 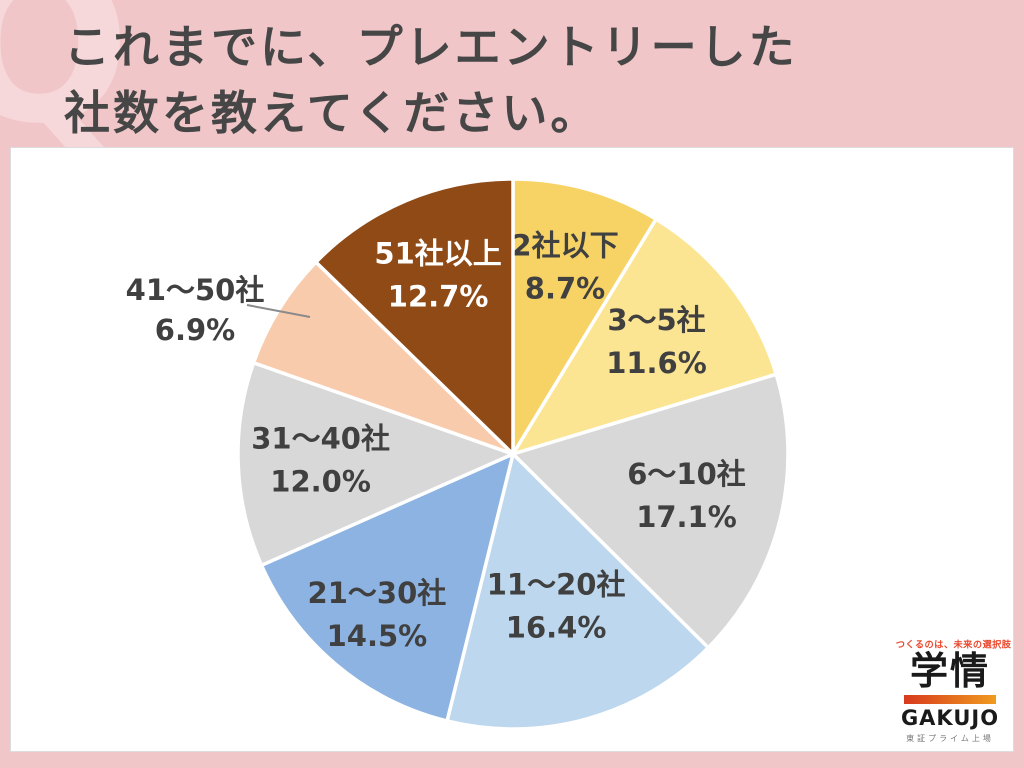 What do you see at coordinates (564, 246) in the screenshot?
I see `pie-label: 2社以下` at bounding box center [564, 246].